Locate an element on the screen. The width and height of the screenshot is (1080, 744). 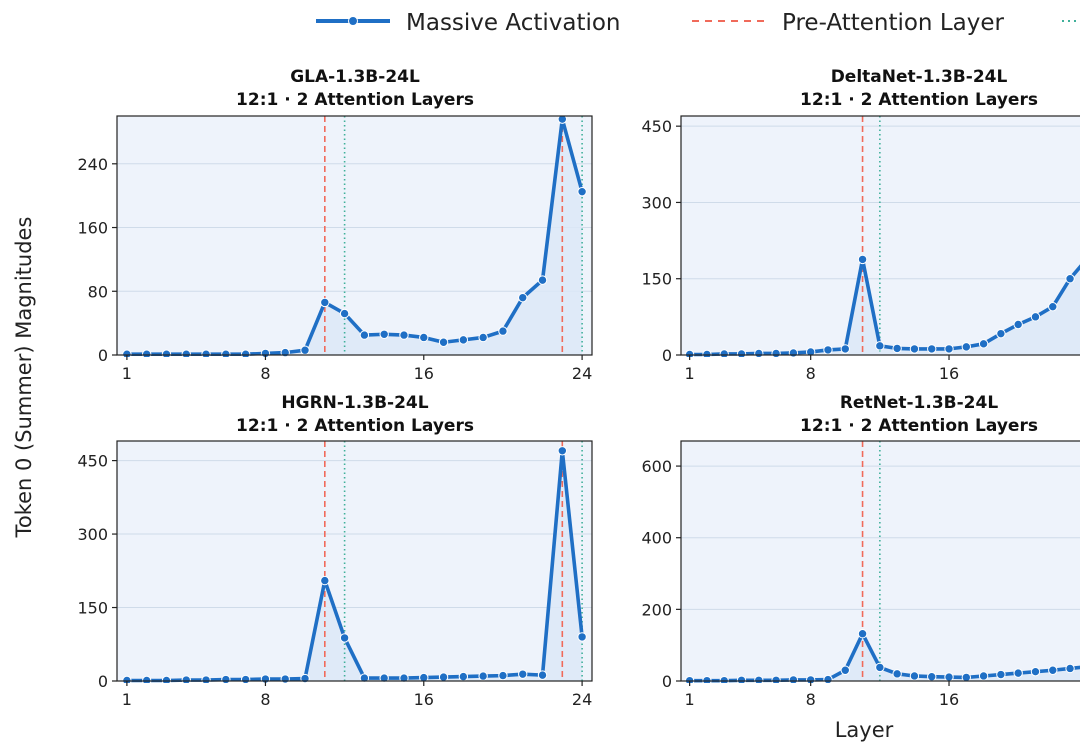
axes-frame is located at coordinates (354, 235).